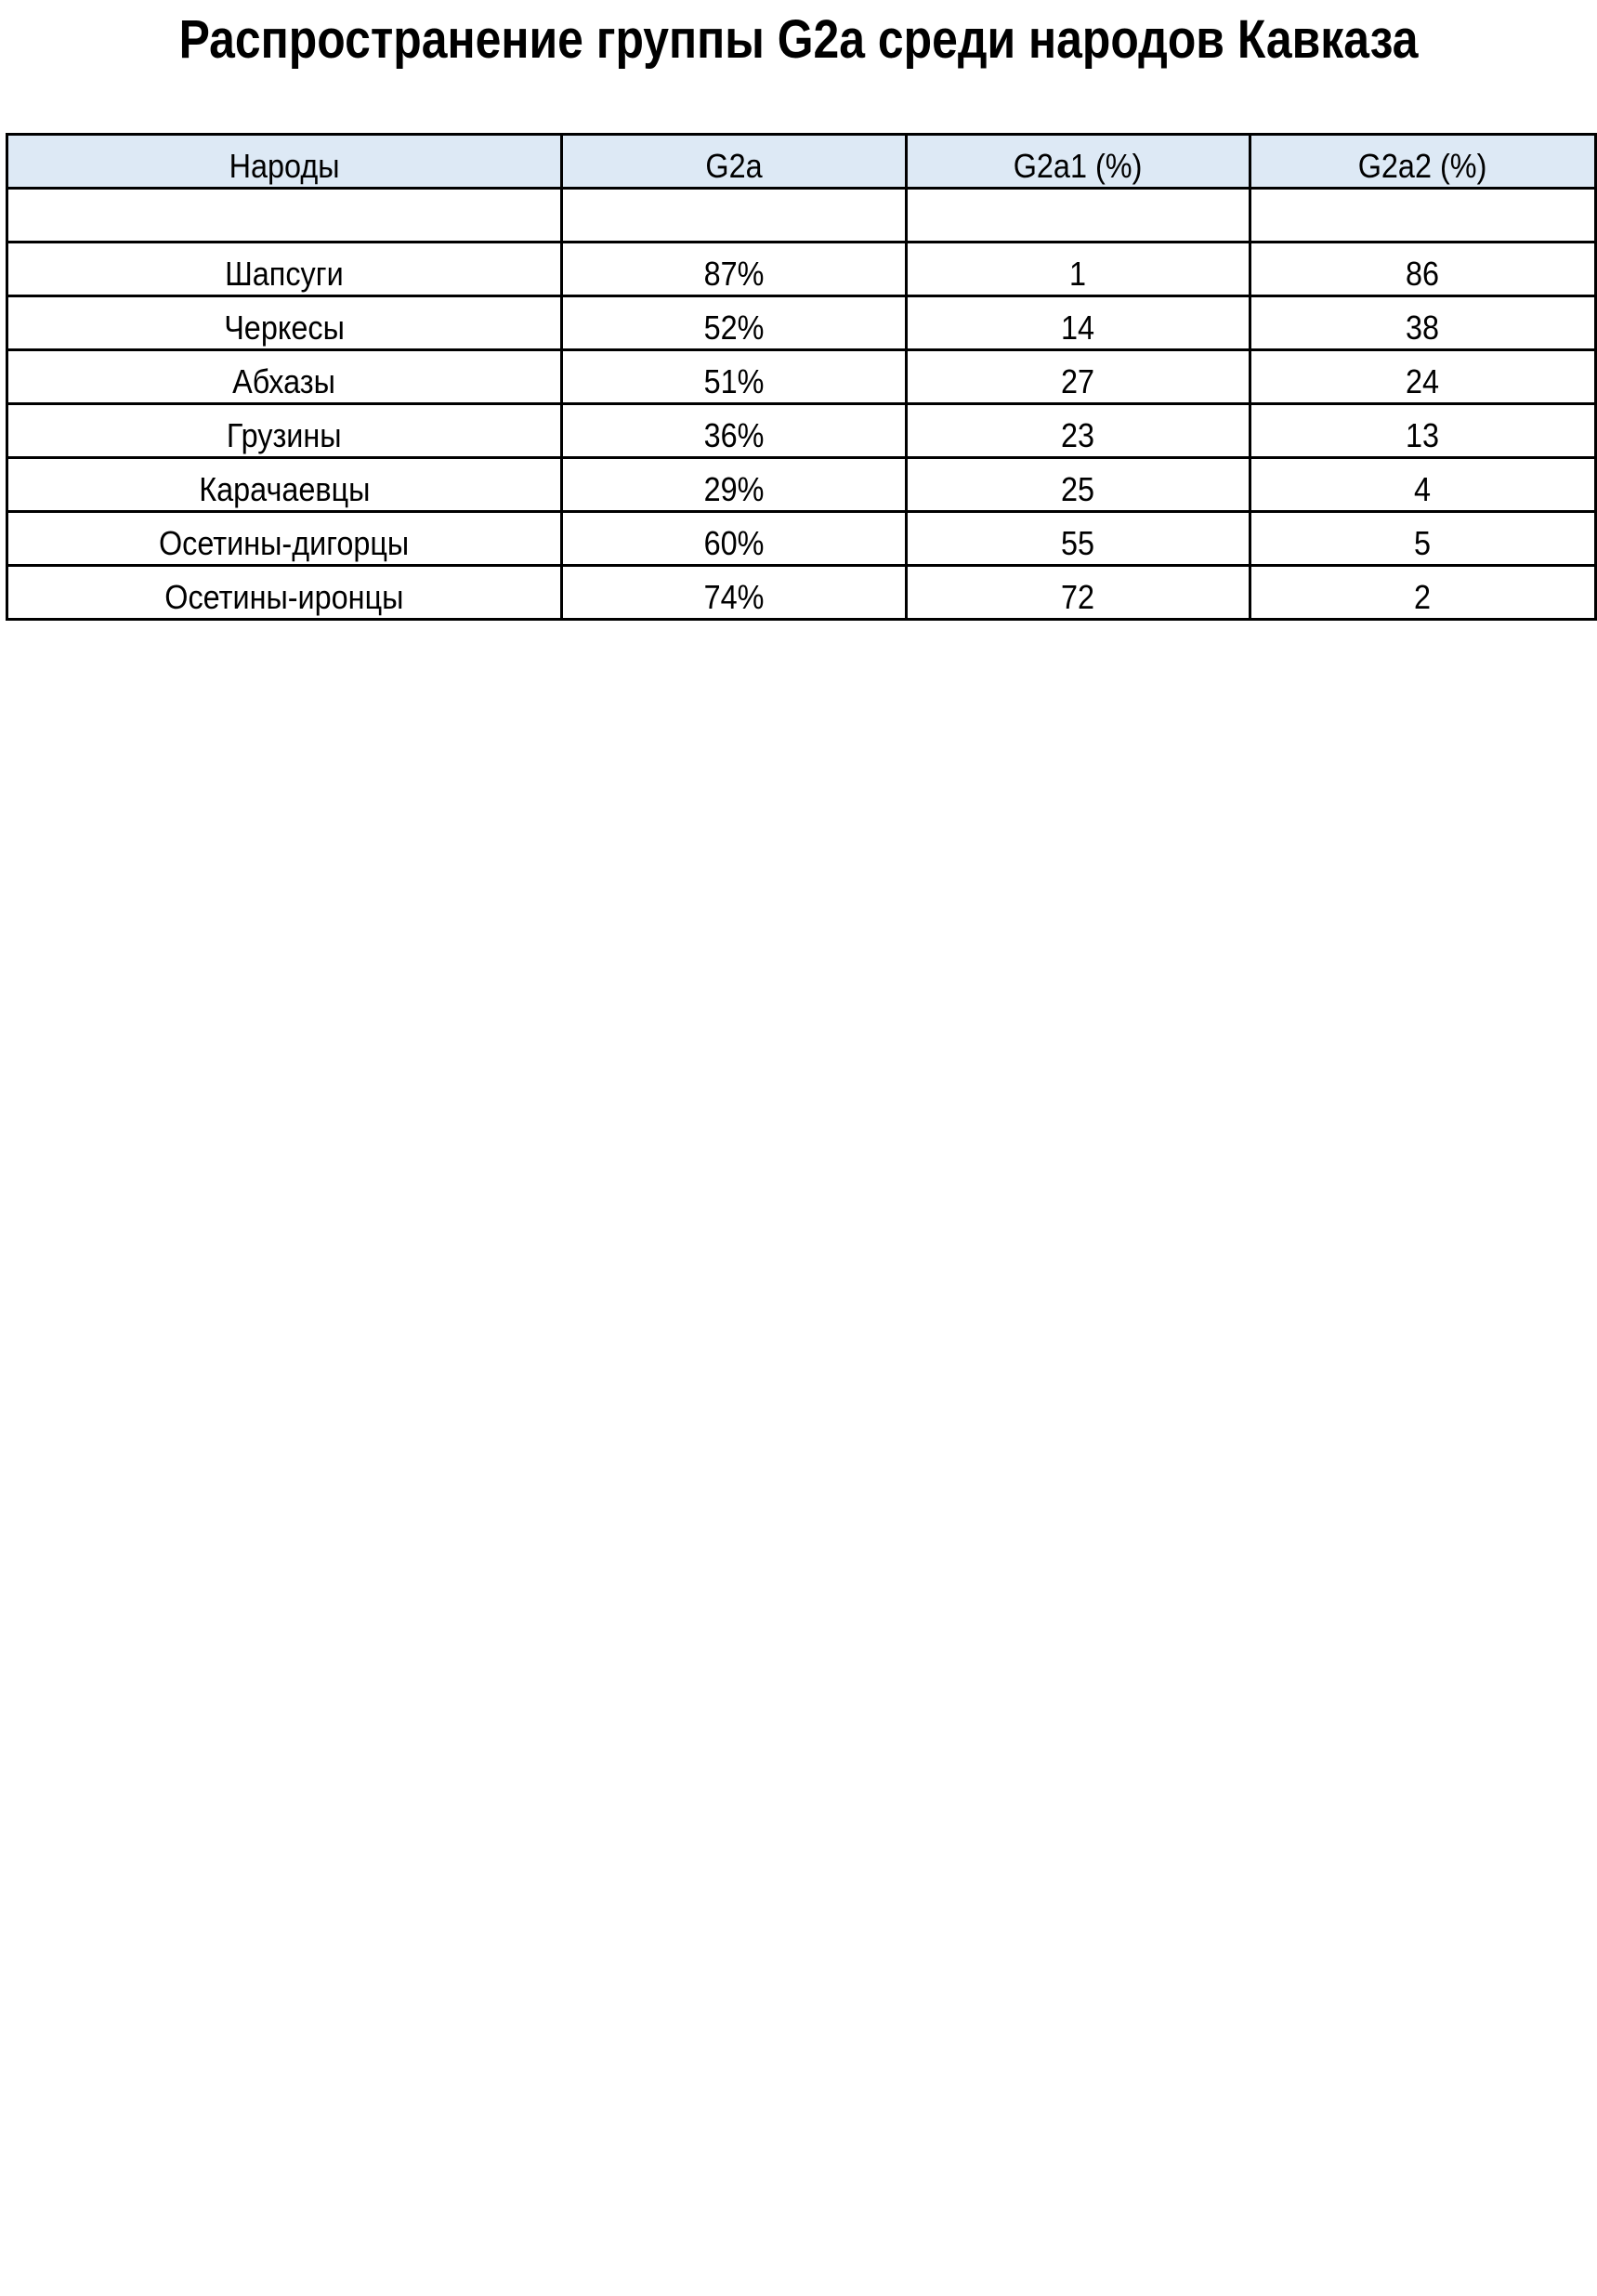  I want to click on cell-value: 74%, so click(734, 597).